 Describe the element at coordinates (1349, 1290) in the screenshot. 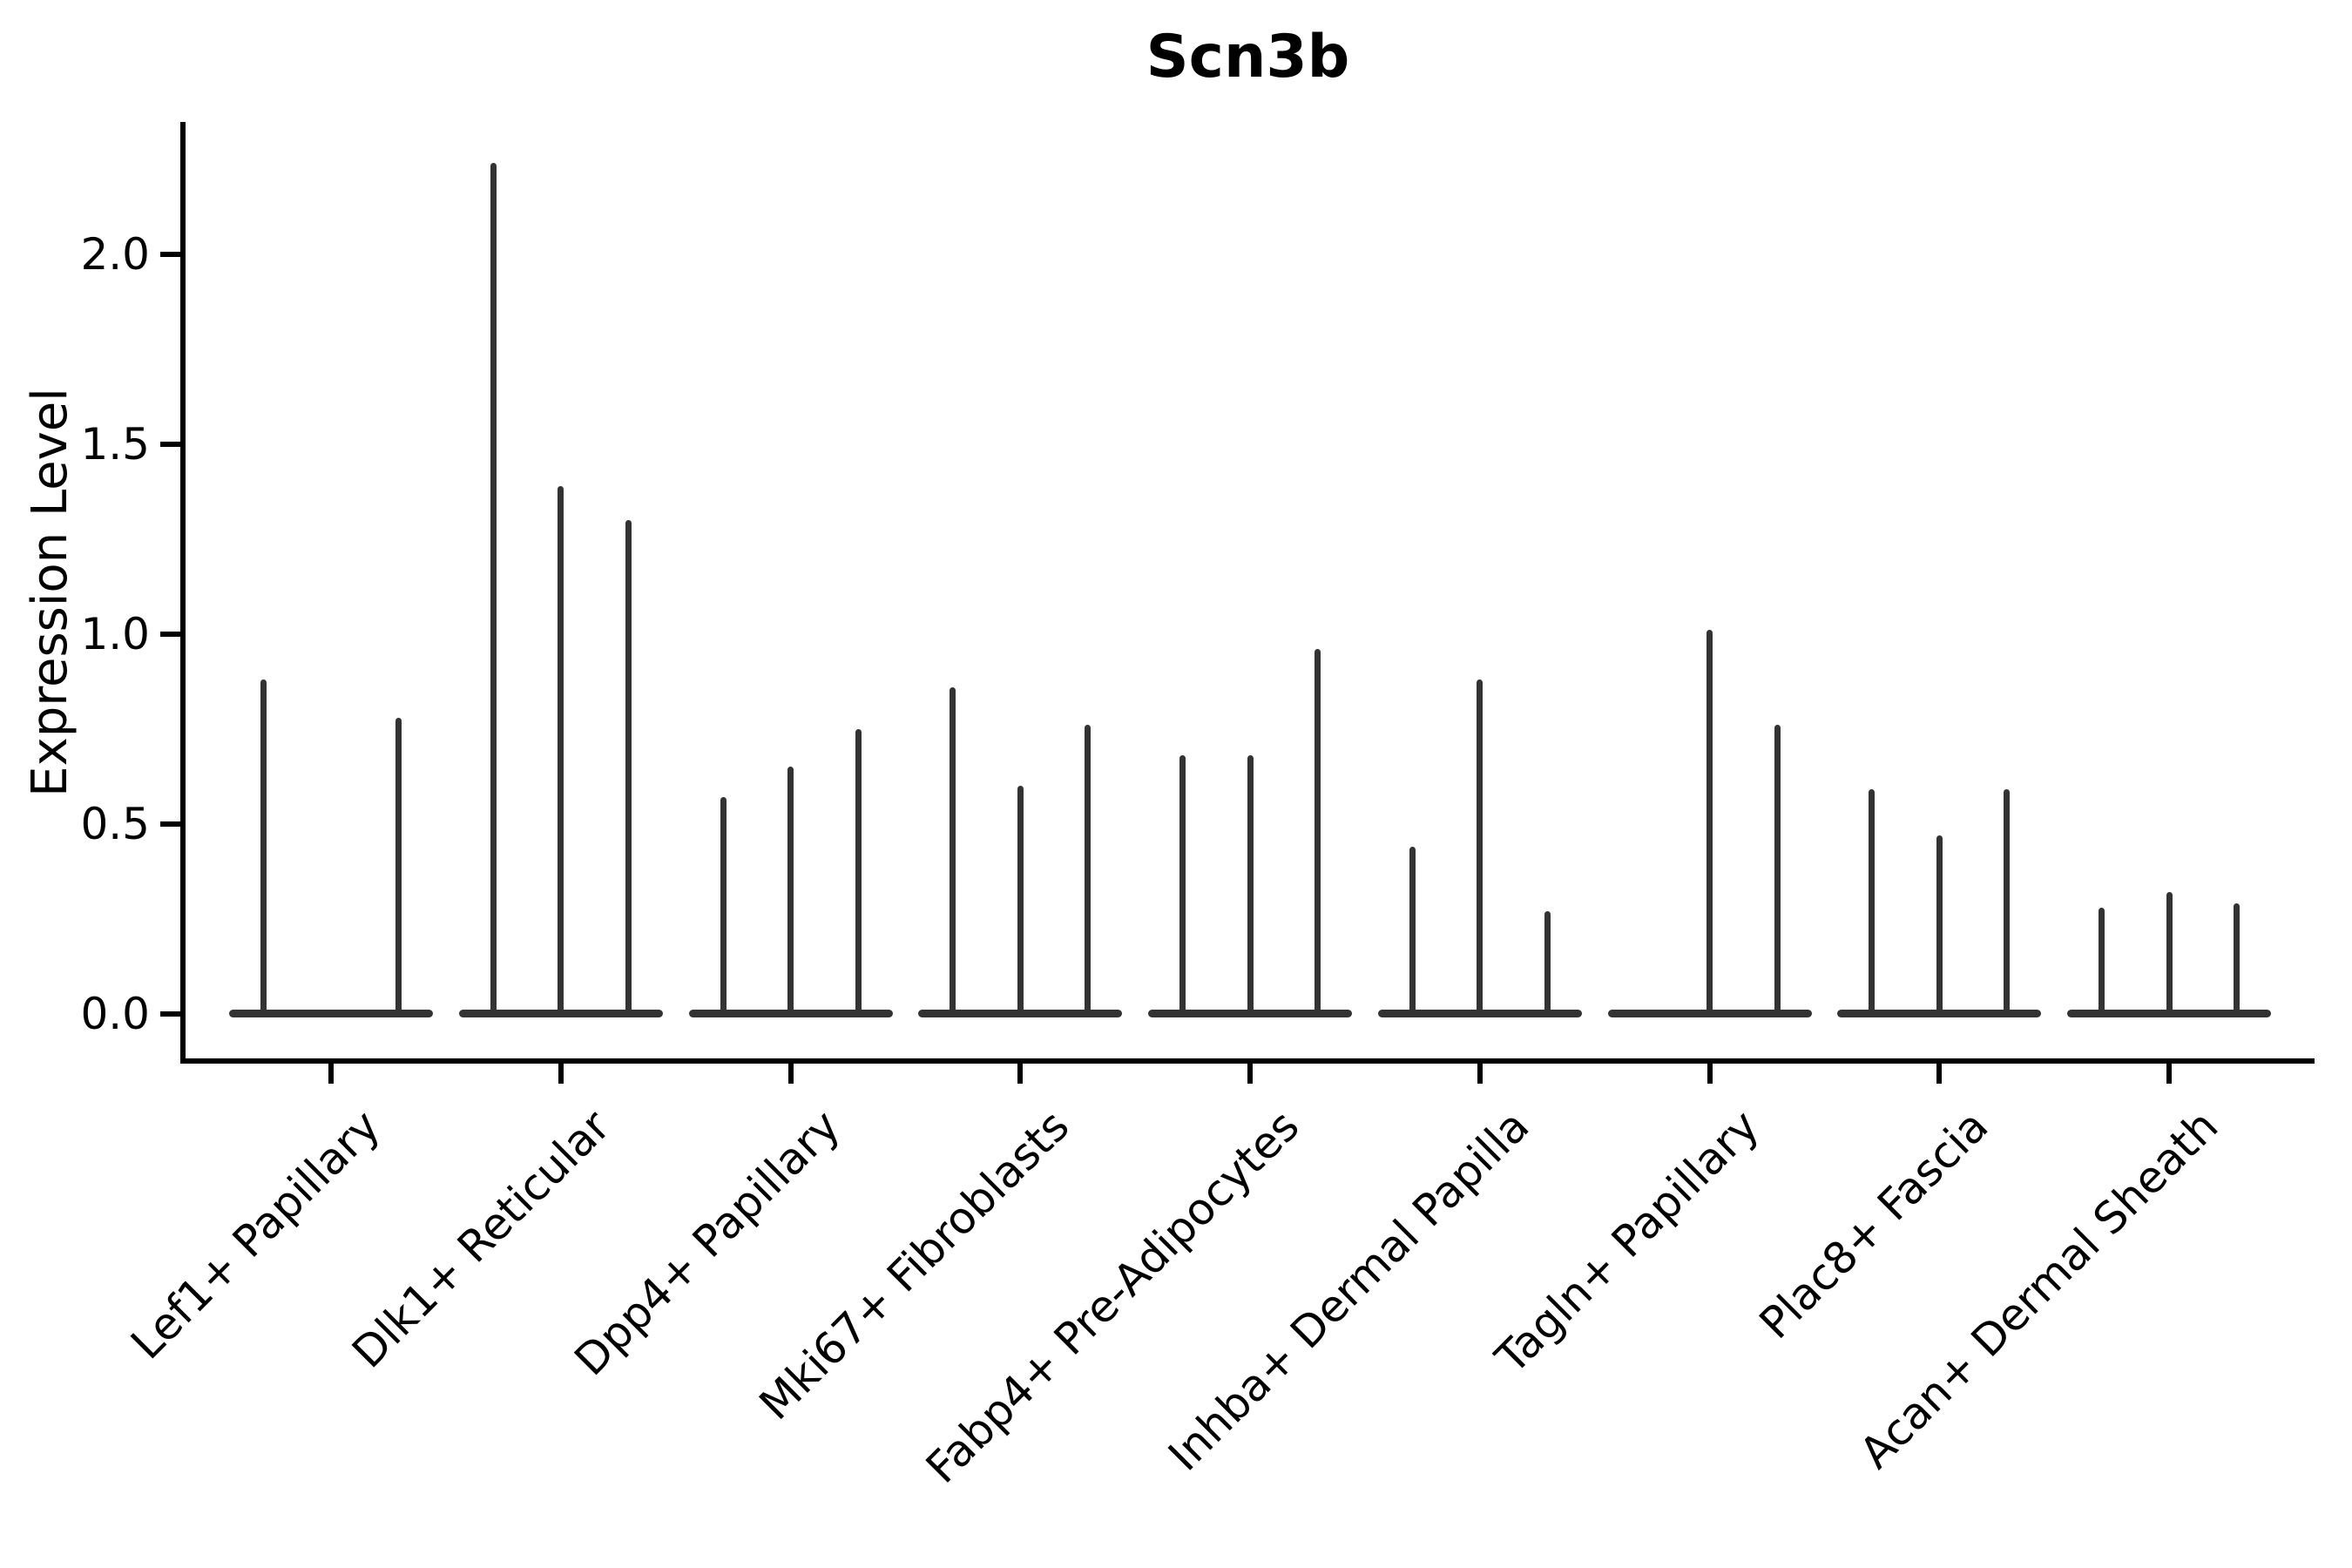

I see `x-tick-label: Inhba+ Dermal Papilla` at that location.